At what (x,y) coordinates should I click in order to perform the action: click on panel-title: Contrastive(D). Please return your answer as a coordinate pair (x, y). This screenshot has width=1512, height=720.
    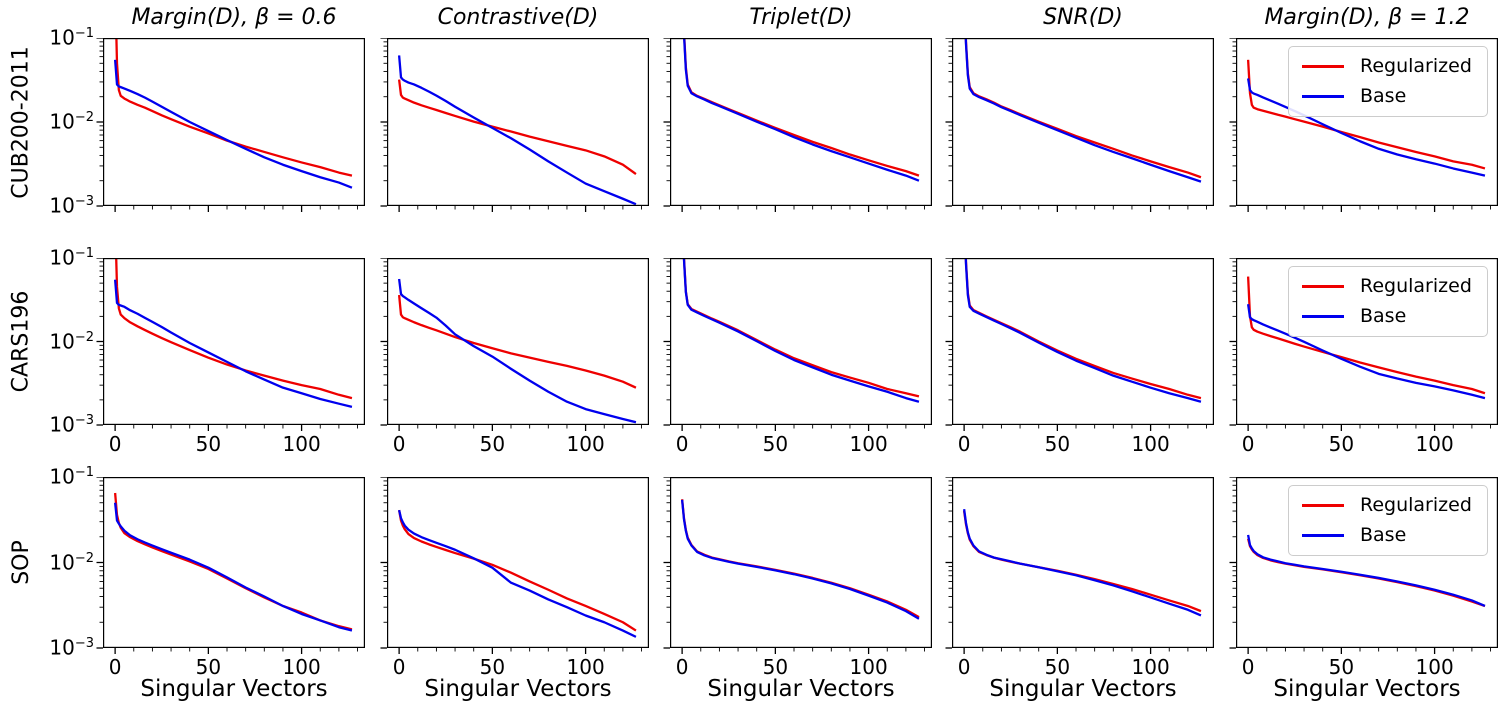
    Looking at the image, I should click on (518, 17).